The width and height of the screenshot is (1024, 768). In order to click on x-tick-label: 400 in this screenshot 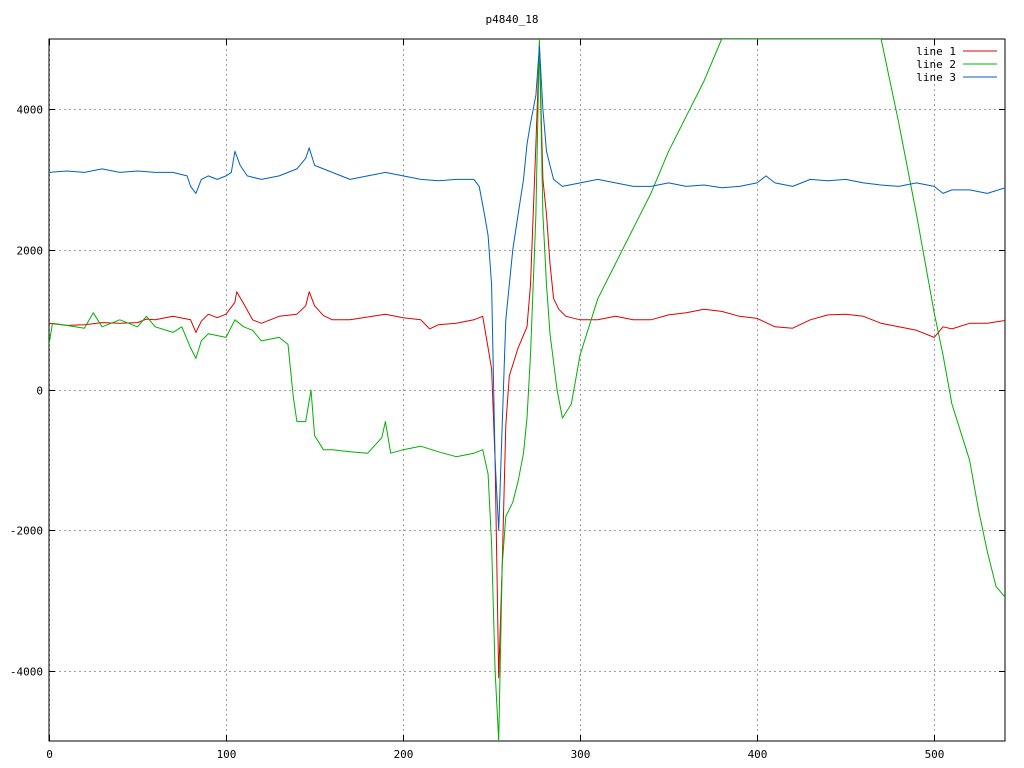, I will do `click(758, 754)`.